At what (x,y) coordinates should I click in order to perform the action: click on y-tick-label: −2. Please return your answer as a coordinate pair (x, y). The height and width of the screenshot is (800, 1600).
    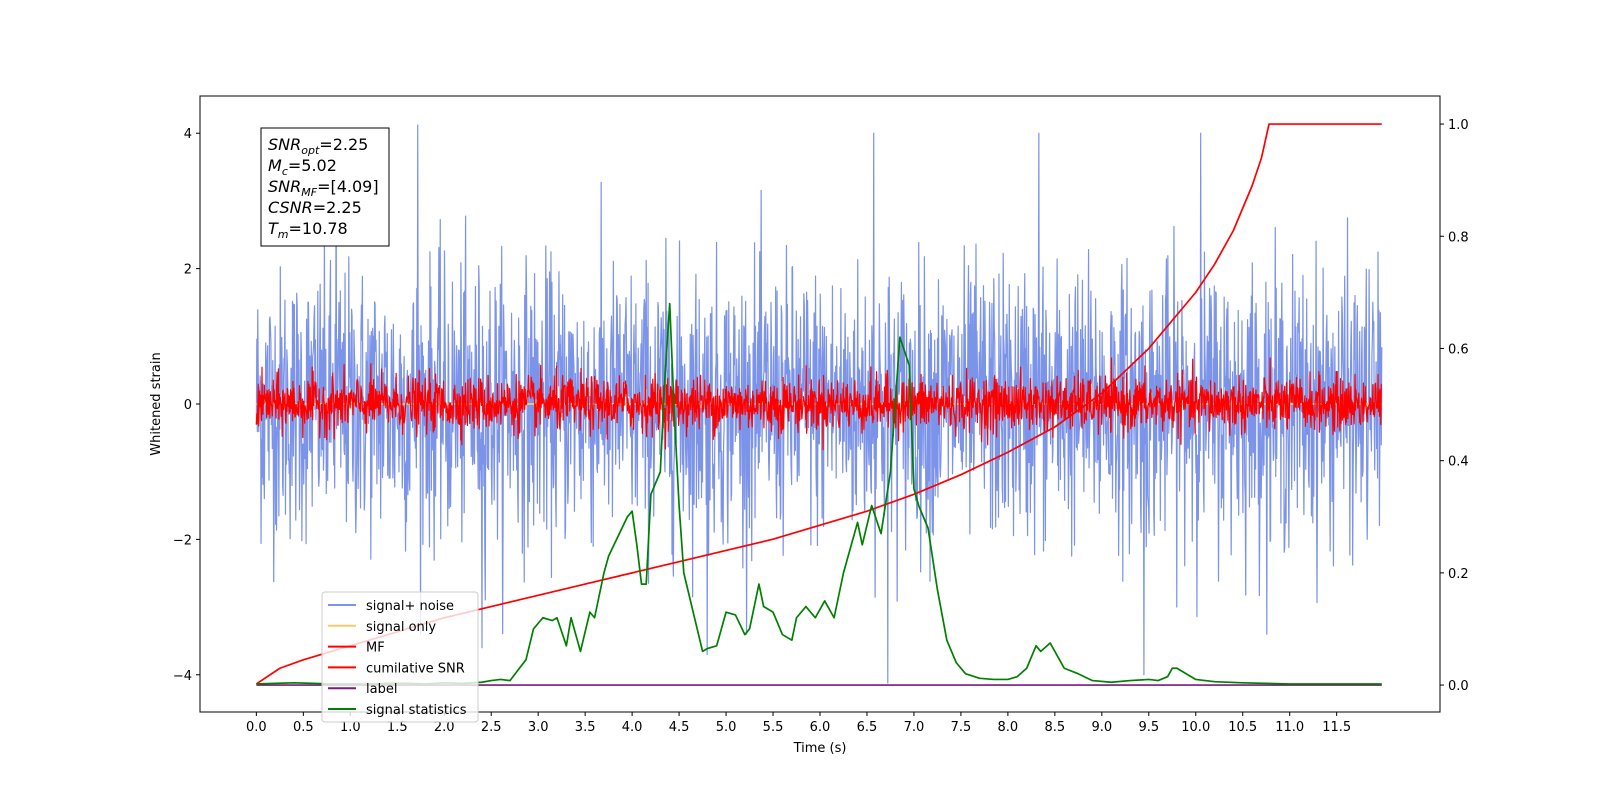
    Looking at the image, I should click on (182, 540).